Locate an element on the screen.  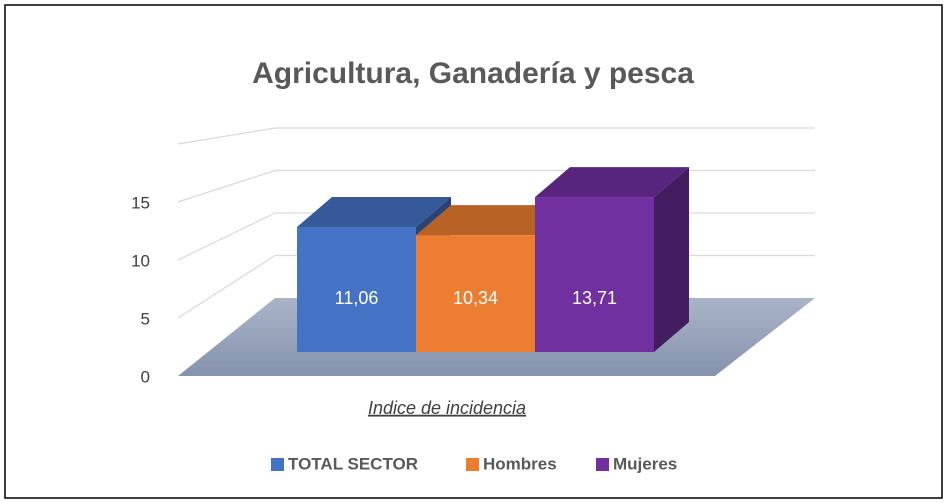
y-tick-label: 0 is located at coordinates (145, 376).